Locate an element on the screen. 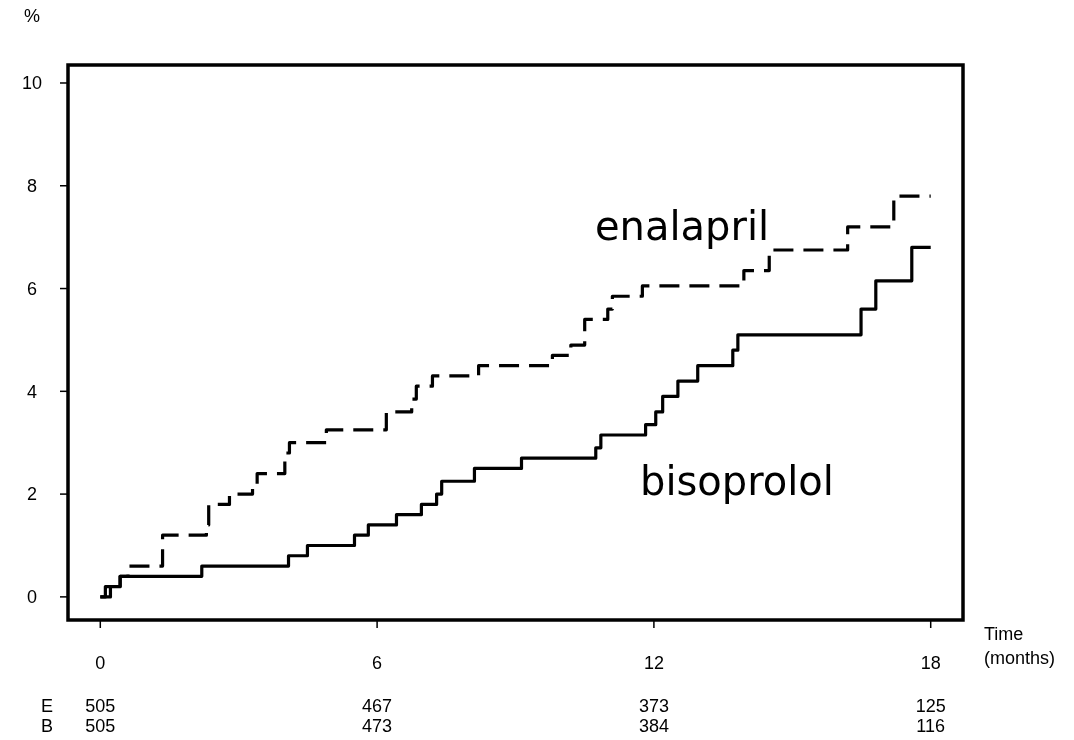 The height and width of the screenshot is (740, 1074). y-tick-label: 6 is located at coordinates (32, 288).